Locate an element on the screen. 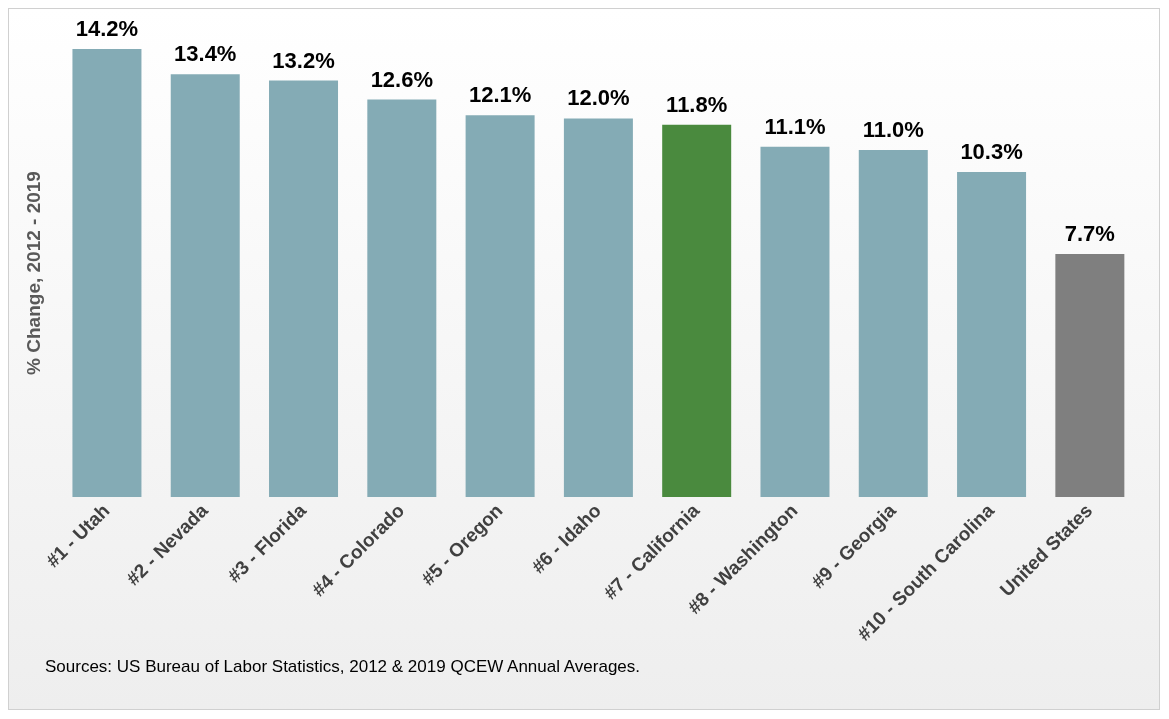 The image size is (1169, 719). data-label: 12.0% is located at coordinates (598, 98).